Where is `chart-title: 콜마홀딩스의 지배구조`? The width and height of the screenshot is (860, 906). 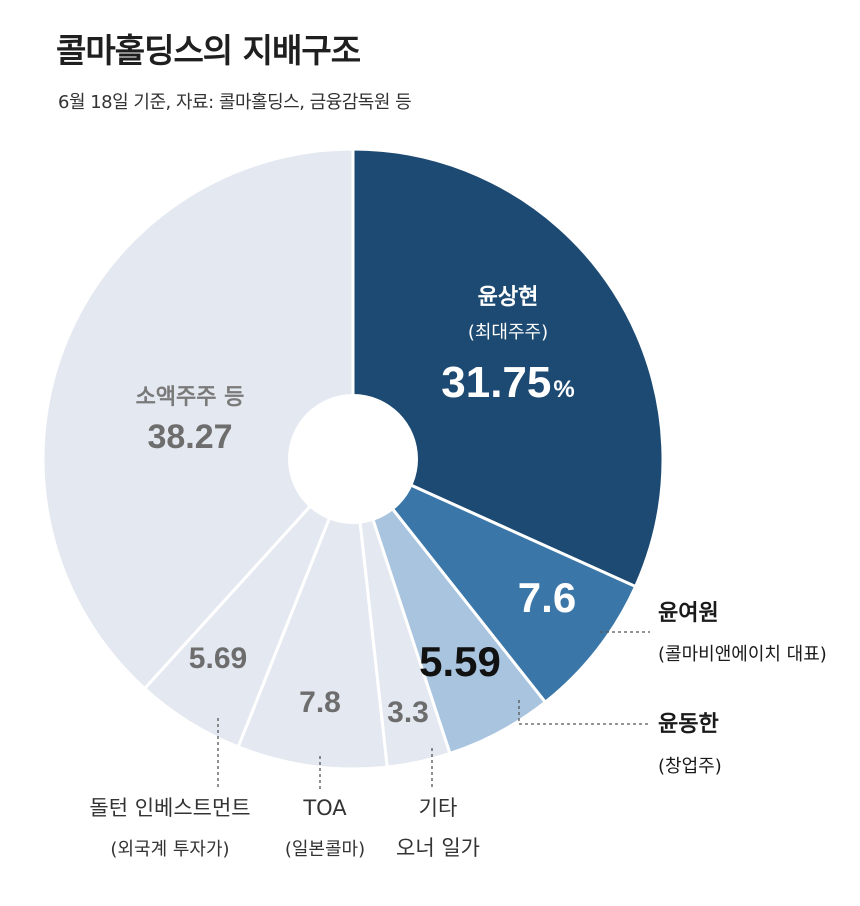 chart-title: 콜마홀딩스의 지배구조 is located at coordinates (208, 50).